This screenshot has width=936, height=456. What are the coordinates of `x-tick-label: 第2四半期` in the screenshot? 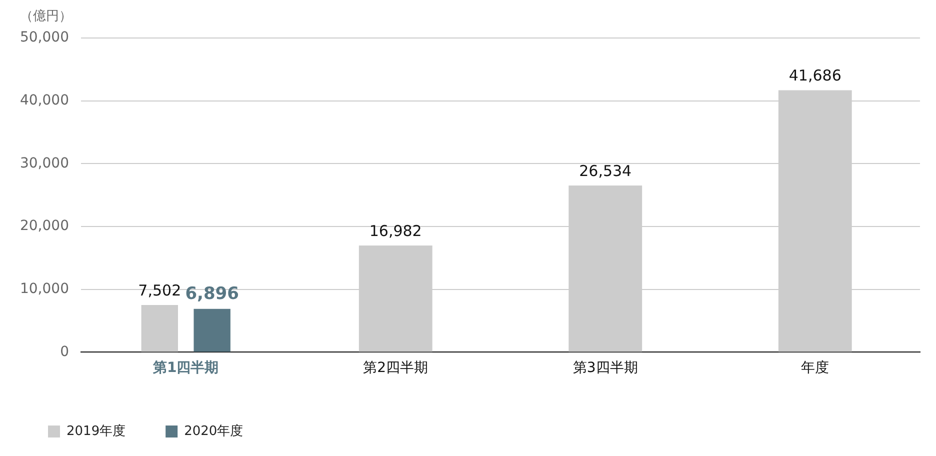 It's located at (395, 368).